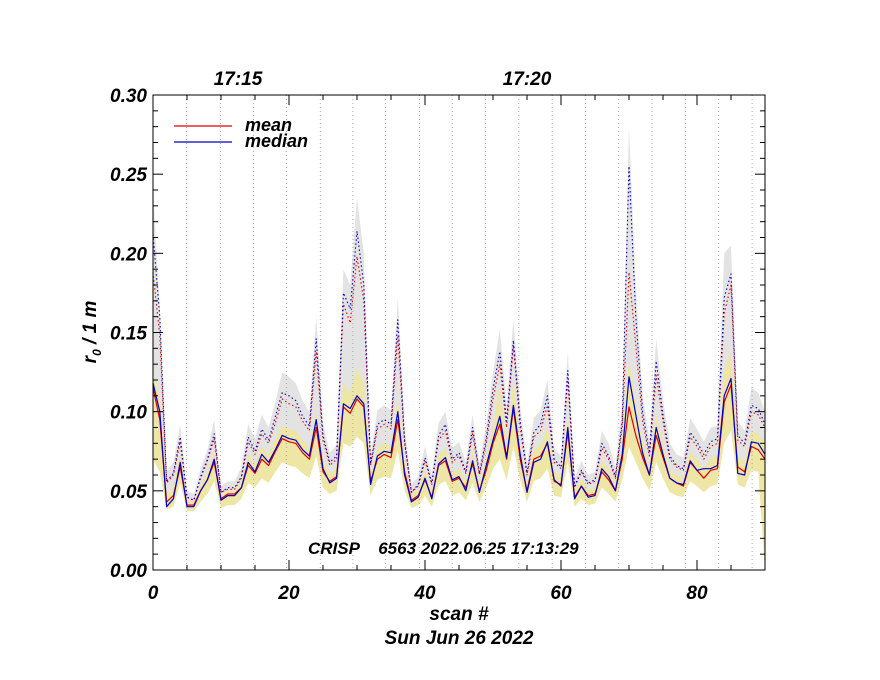 The height and width of the screenshot is (680, 880). I want to click on series-median, so click(459, 442).